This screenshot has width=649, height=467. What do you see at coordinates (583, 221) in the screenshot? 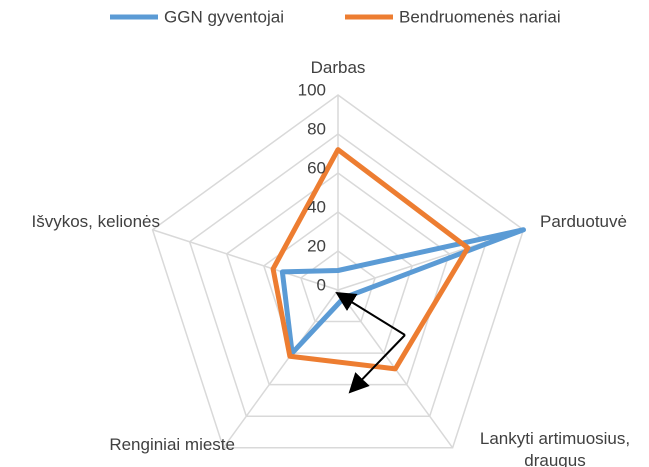
I see `category-label: Parduotuvė` at bounding box center [583, 221].